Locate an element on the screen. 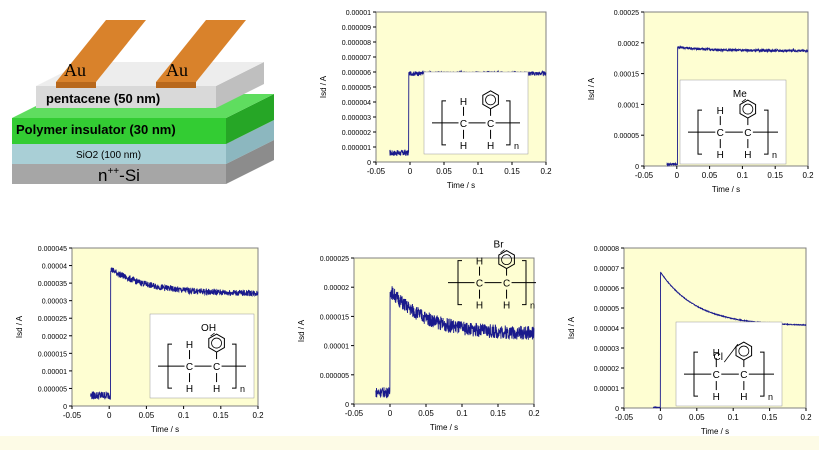 The width and height of the screenshot is (819, 450). y-tick-label: 0.000002 is located at coordinates (356, 133).